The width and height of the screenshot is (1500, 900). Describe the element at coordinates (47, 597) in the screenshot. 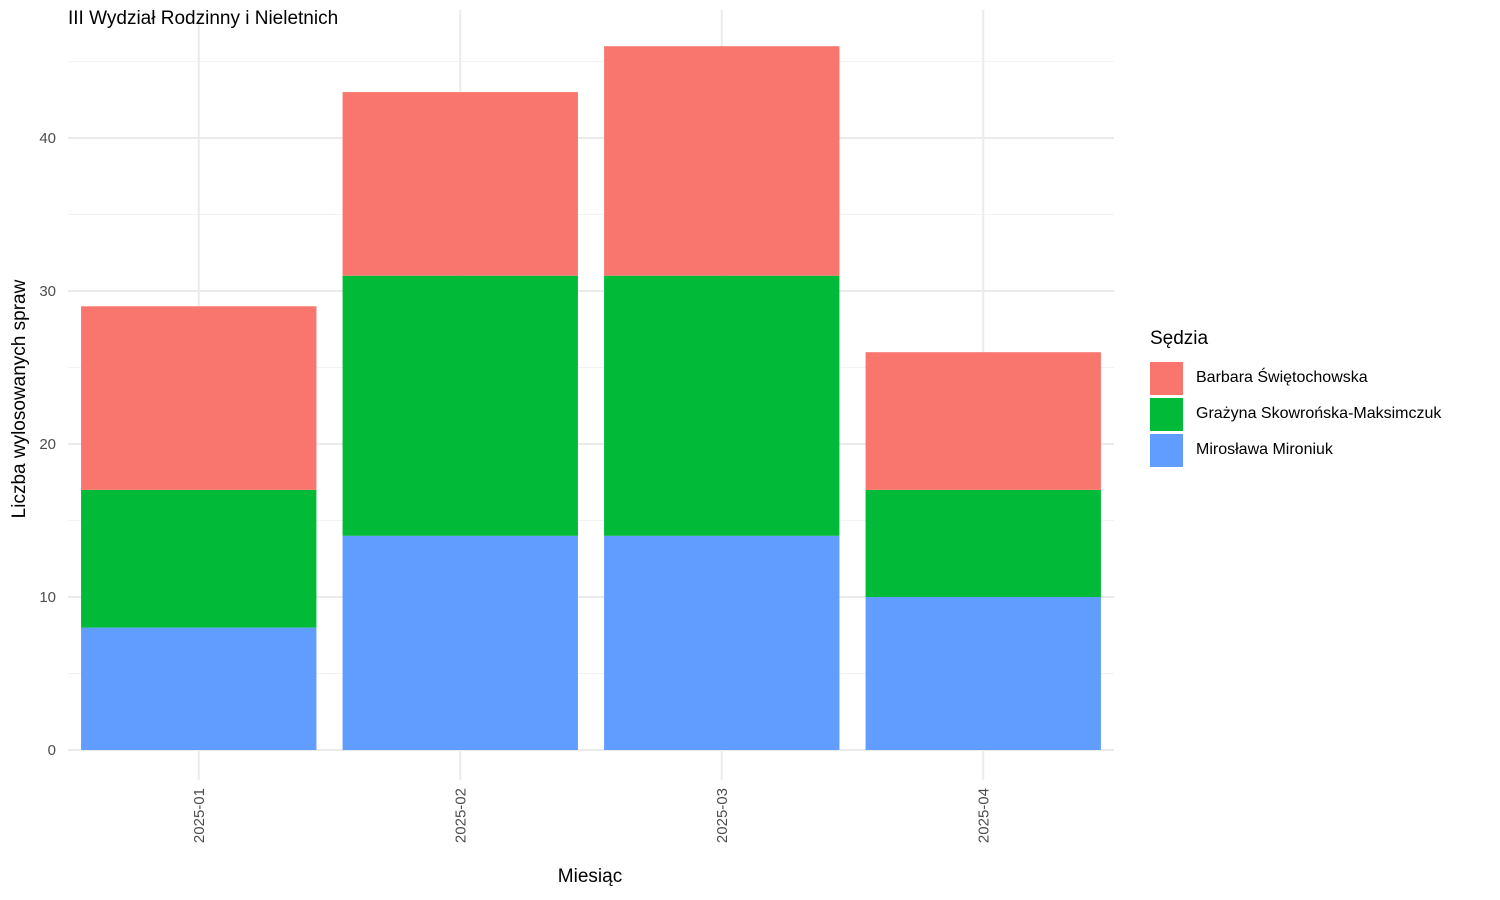

I see `y-tick-label: 10` at that location.